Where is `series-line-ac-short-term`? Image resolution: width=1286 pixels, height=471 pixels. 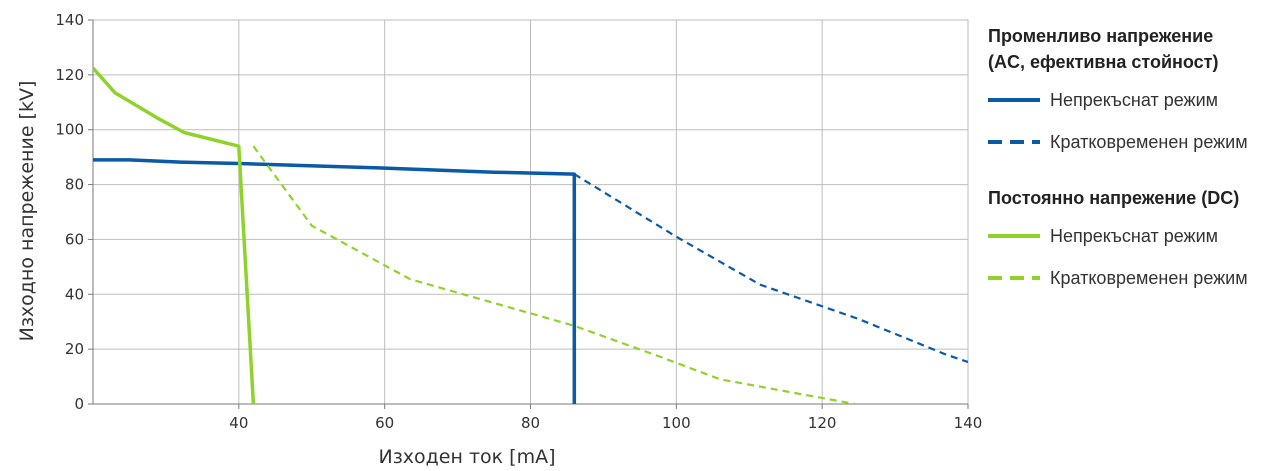 series-line-ac-short-term is located at coordinates (770, 268).